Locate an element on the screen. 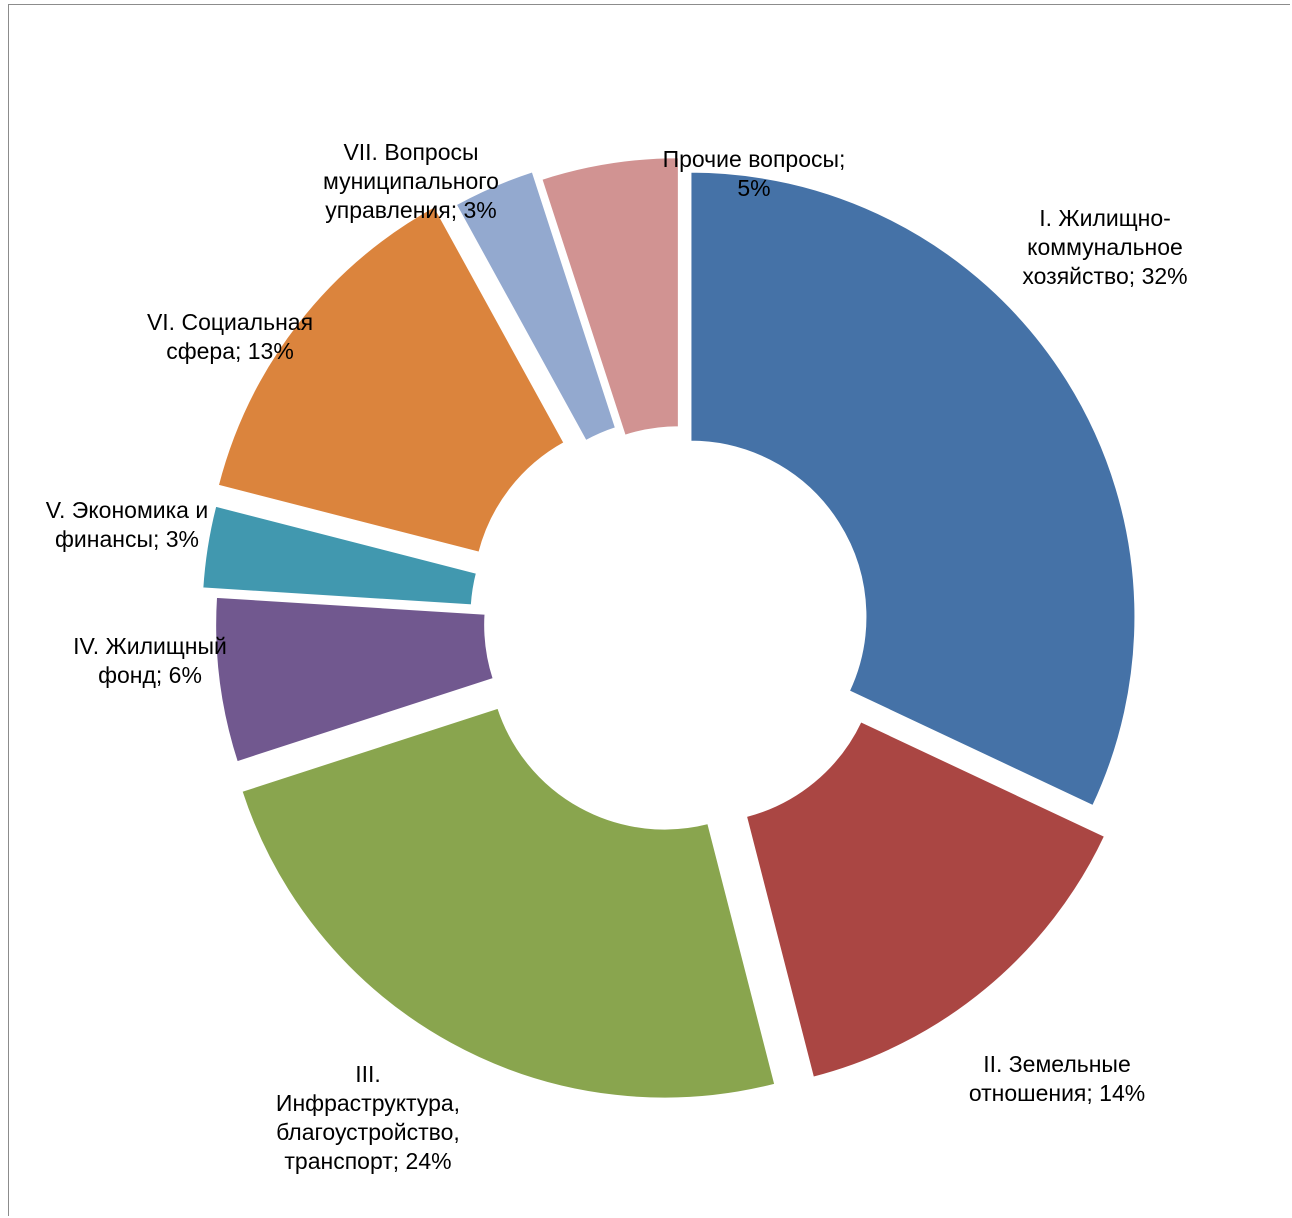 This screenshot has height=1218, width=1292. data-label-7: VII. Вопросы муниципального управления; 3% is located at coordinates (411, 181).